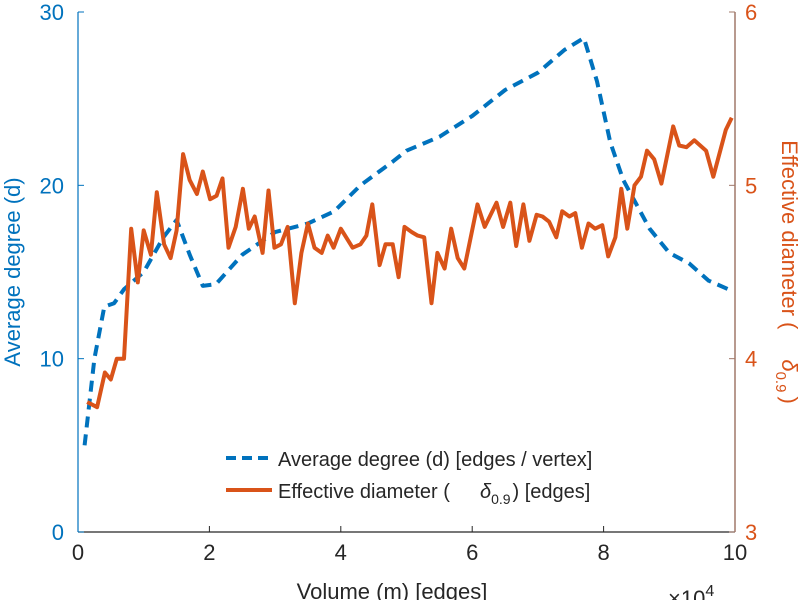 Image resolution: width=812 pixels, height=600 pixels. I want to click on right-y-tick-label: 5, so click(751, 185).